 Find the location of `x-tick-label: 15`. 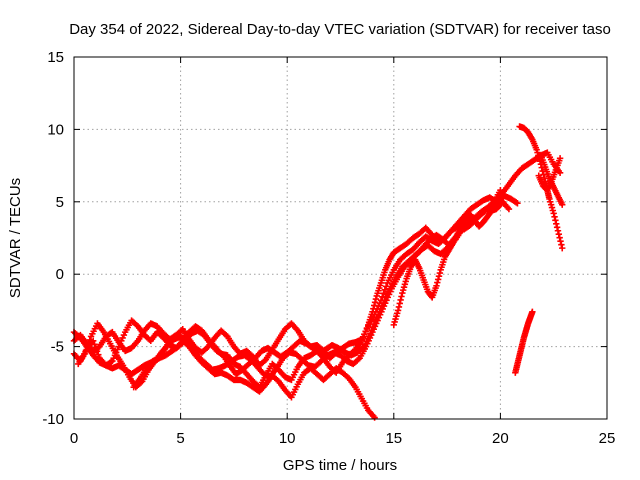

x-tick-label: 15 is located at coordinates (393, 438).